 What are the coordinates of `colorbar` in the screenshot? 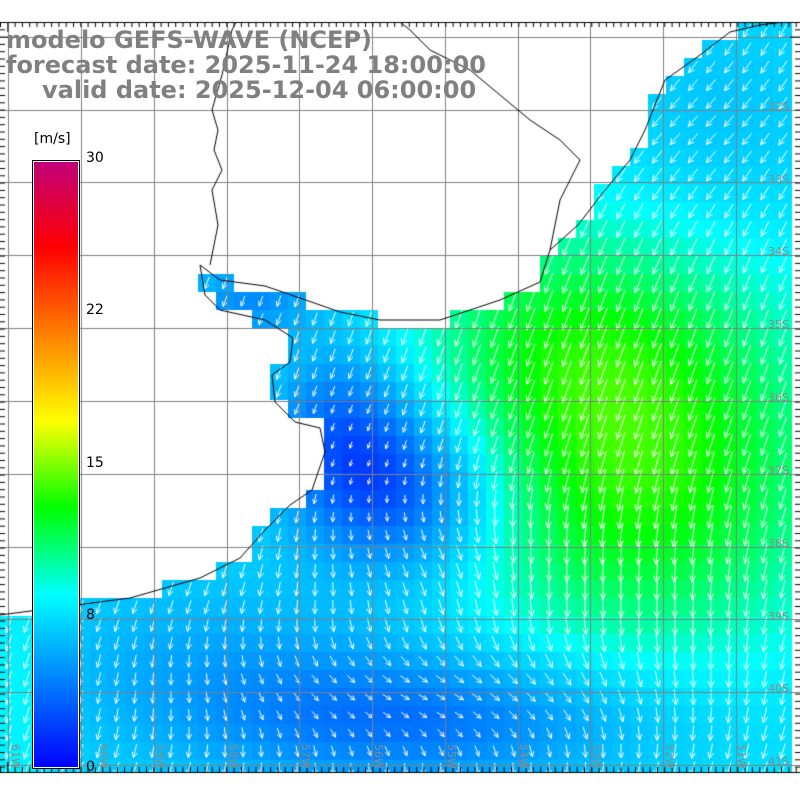 It's located at (56, 464).